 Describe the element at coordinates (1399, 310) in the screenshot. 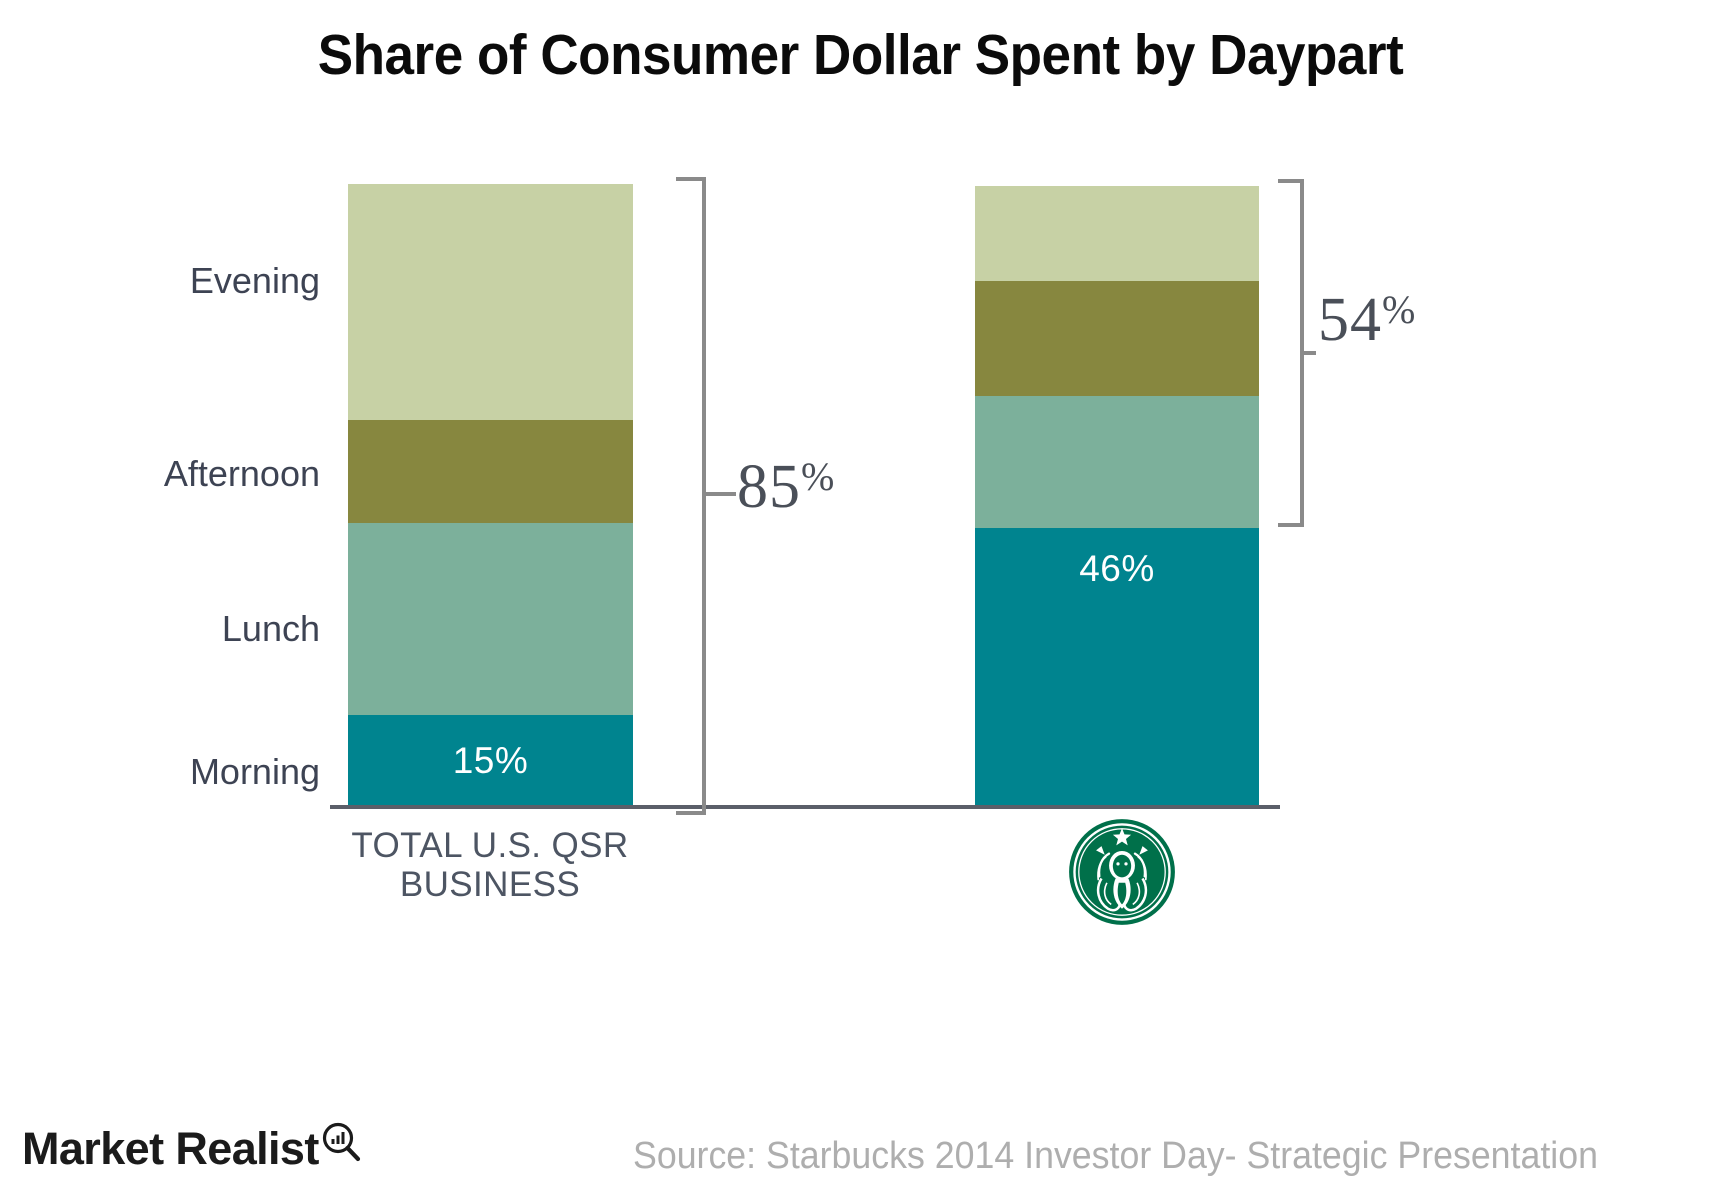

I see `bracket-label-54-percent-sign: %` at that location.